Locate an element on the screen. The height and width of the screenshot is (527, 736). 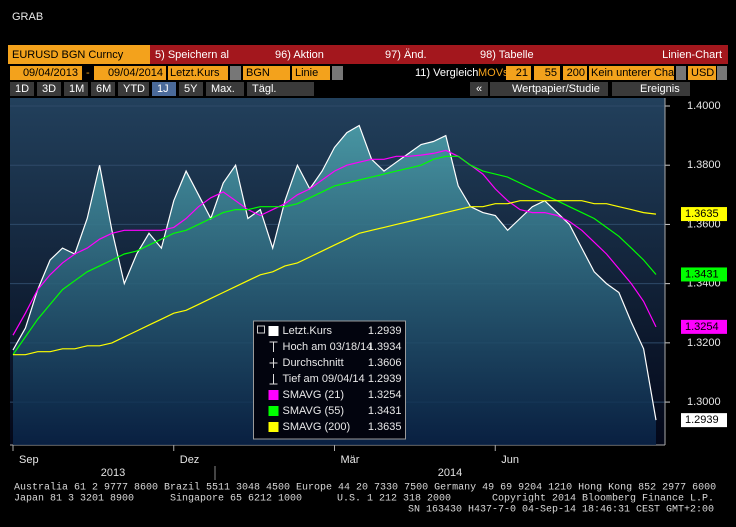
legend-label: SMAVG (200) is located at coordinates (317, 427).